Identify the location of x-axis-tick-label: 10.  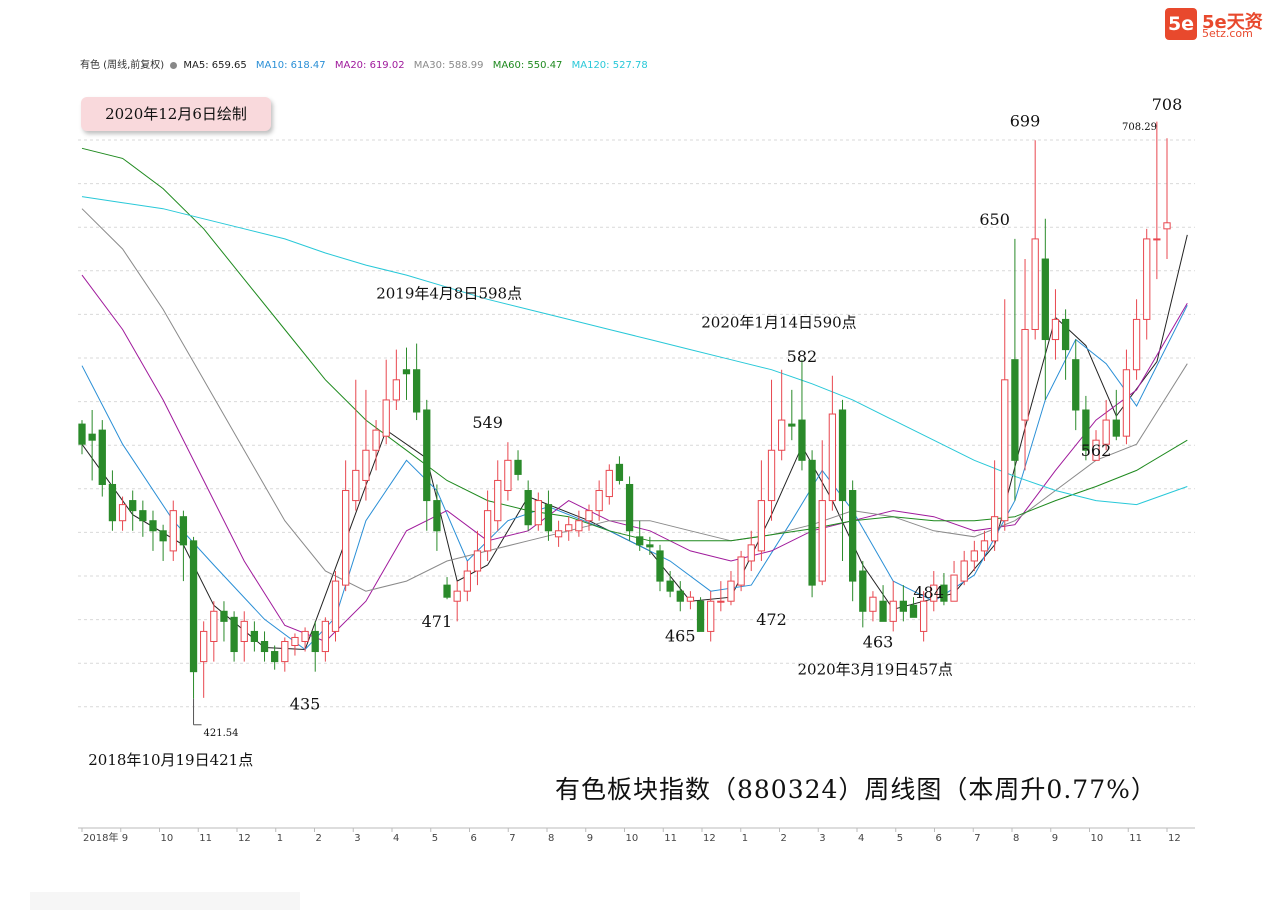
(167, 838).